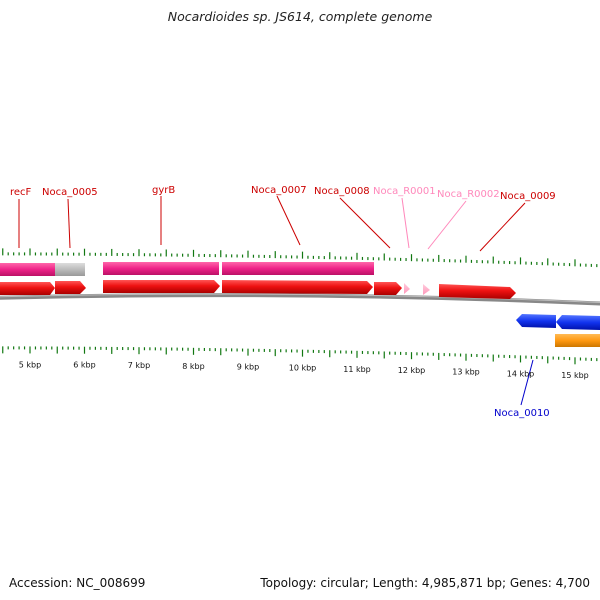  I want to click on gene-label-noca-r0001: Noca_R0001, so click(404, 191).